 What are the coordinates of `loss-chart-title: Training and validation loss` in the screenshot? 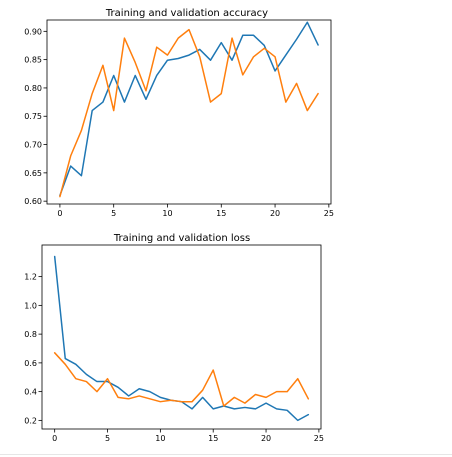 It's located at (181, 238).